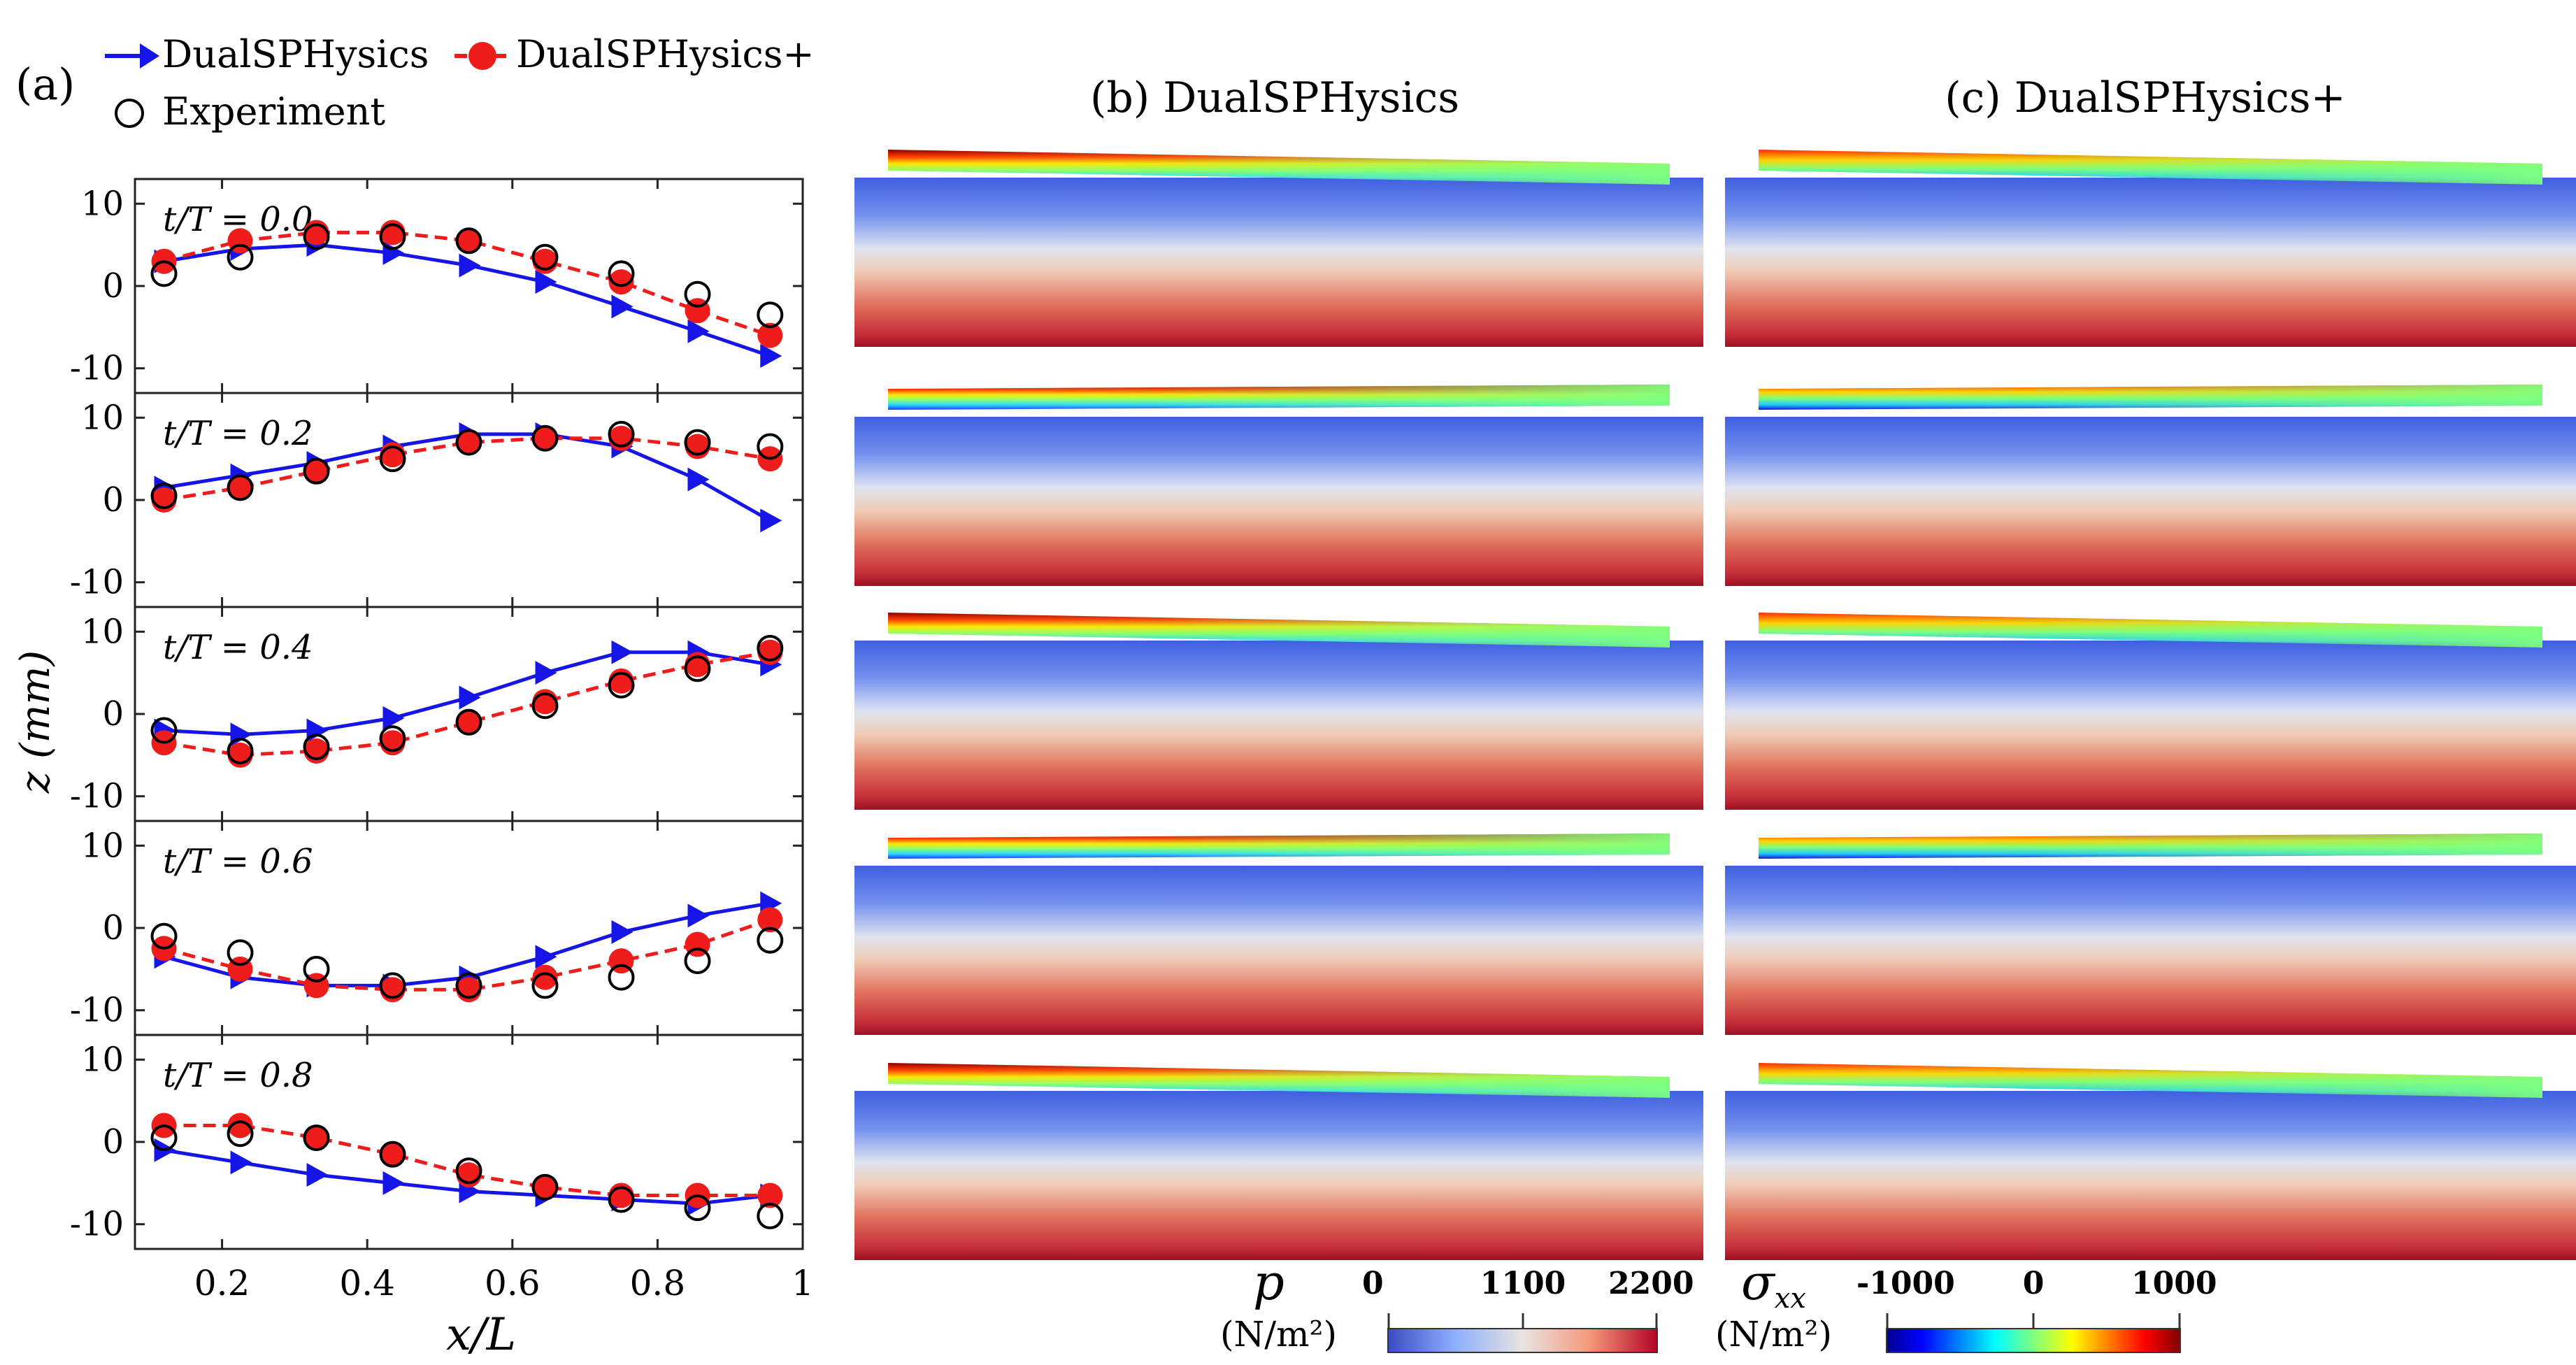 The height and width of the screenshot is (1365, 2576). I want to click on legend-experiment-marker, so click(129, 113).